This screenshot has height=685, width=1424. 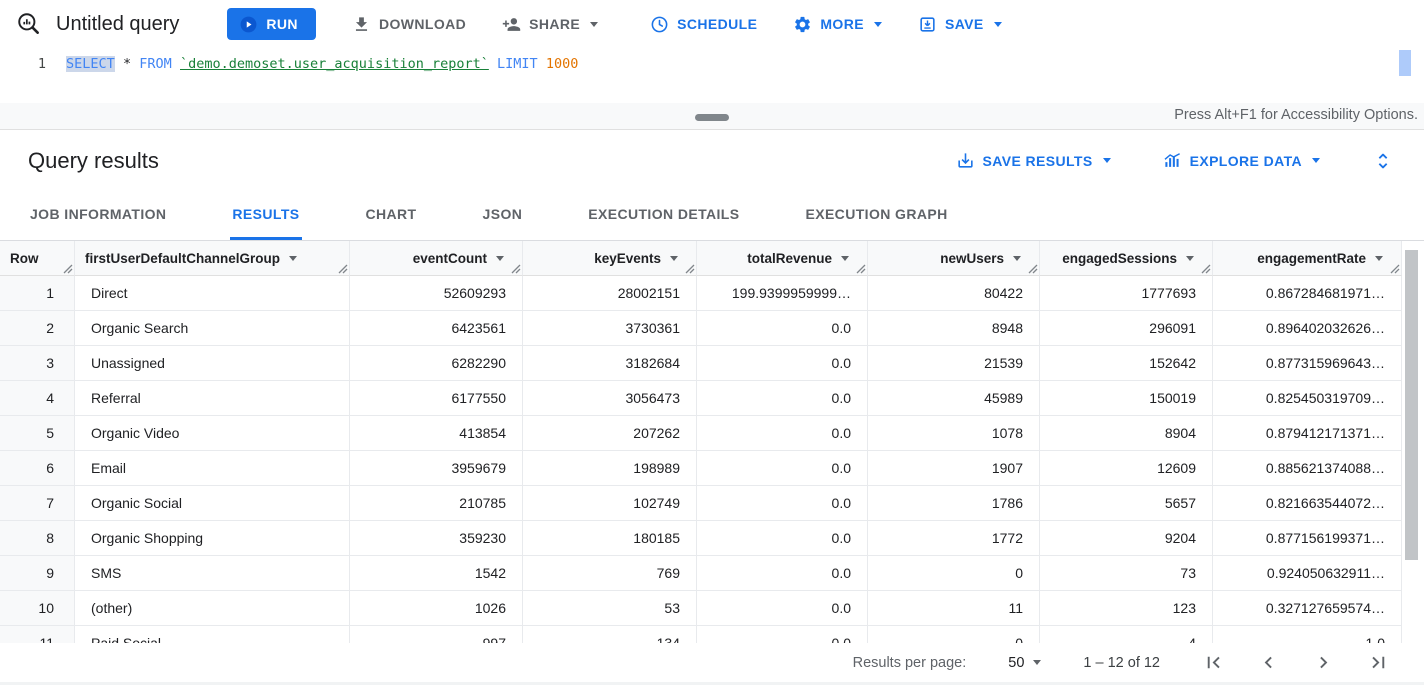 What do you see at coordinates (37, 433) in the screenshot?
I see `row-number-cell: 5` at bounding box center [37, 433].